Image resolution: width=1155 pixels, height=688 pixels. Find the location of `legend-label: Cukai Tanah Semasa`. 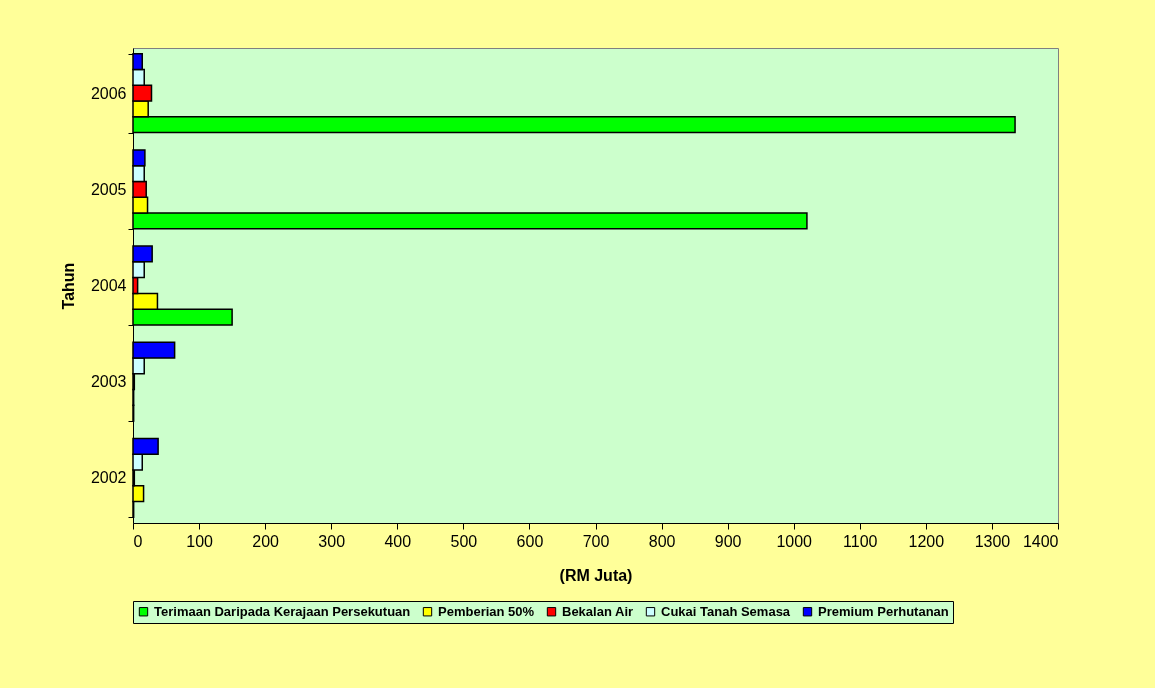

legend-label: Cukai Tanah Semasa is located at coordinates (726, 611).